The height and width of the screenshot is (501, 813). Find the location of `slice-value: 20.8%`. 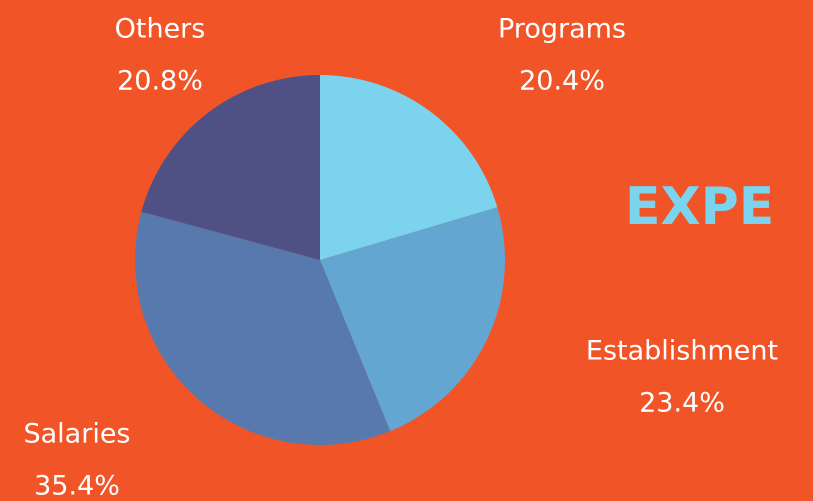

slice-value: 20.8% is located at coordinates (160, 81).